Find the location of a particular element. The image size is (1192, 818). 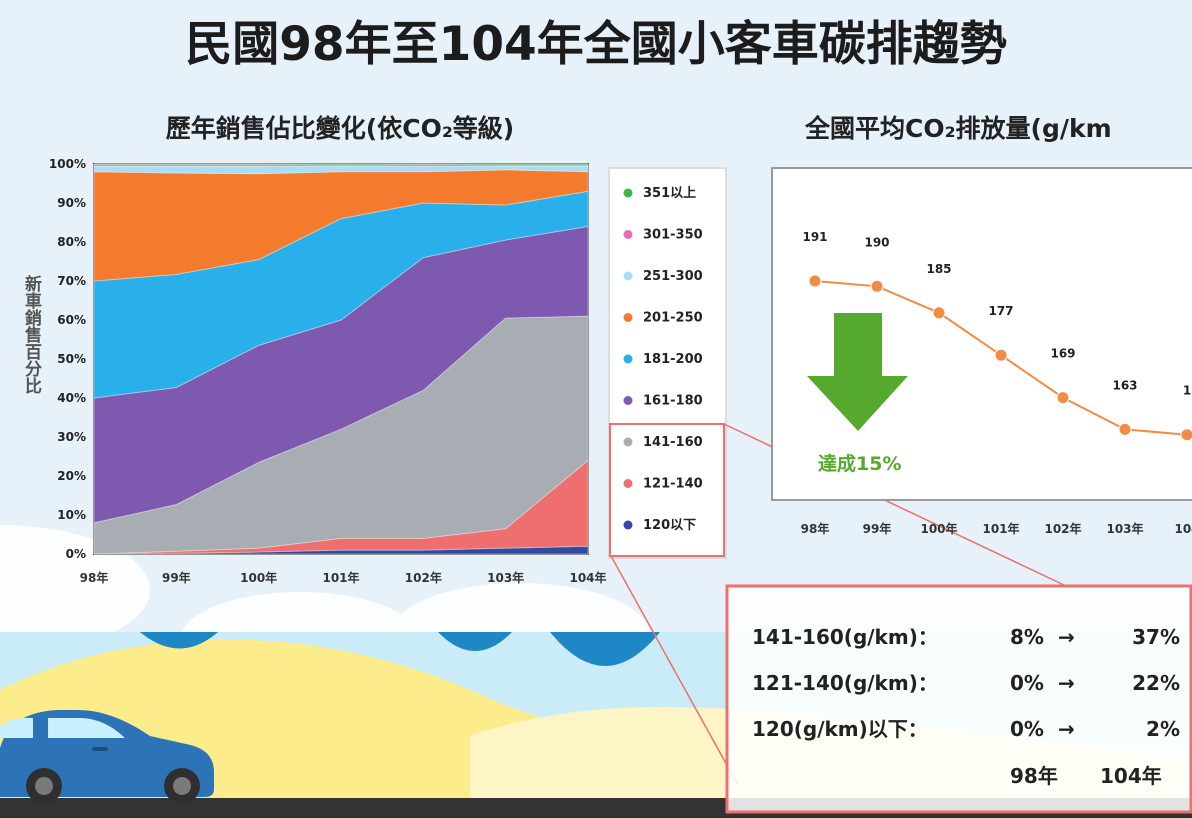

reduction-annotation: 達成15% is located at coordinates (859, 463).